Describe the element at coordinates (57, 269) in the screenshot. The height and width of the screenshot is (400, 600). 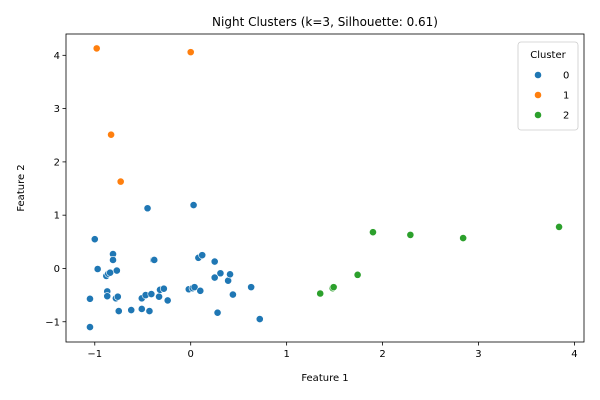
I see `y-tick-label: 0` at that location.